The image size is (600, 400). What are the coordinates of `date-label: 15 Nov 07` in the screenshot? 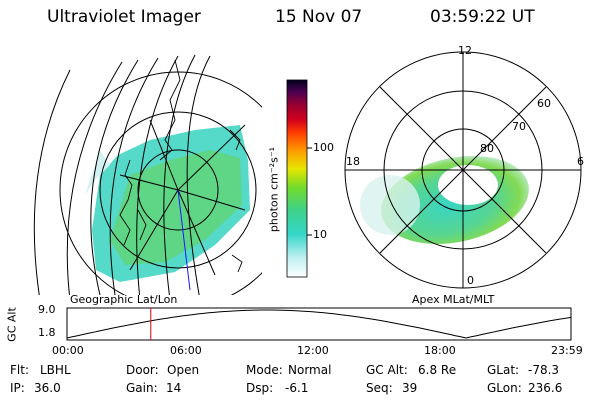 It's located at (319, 17).